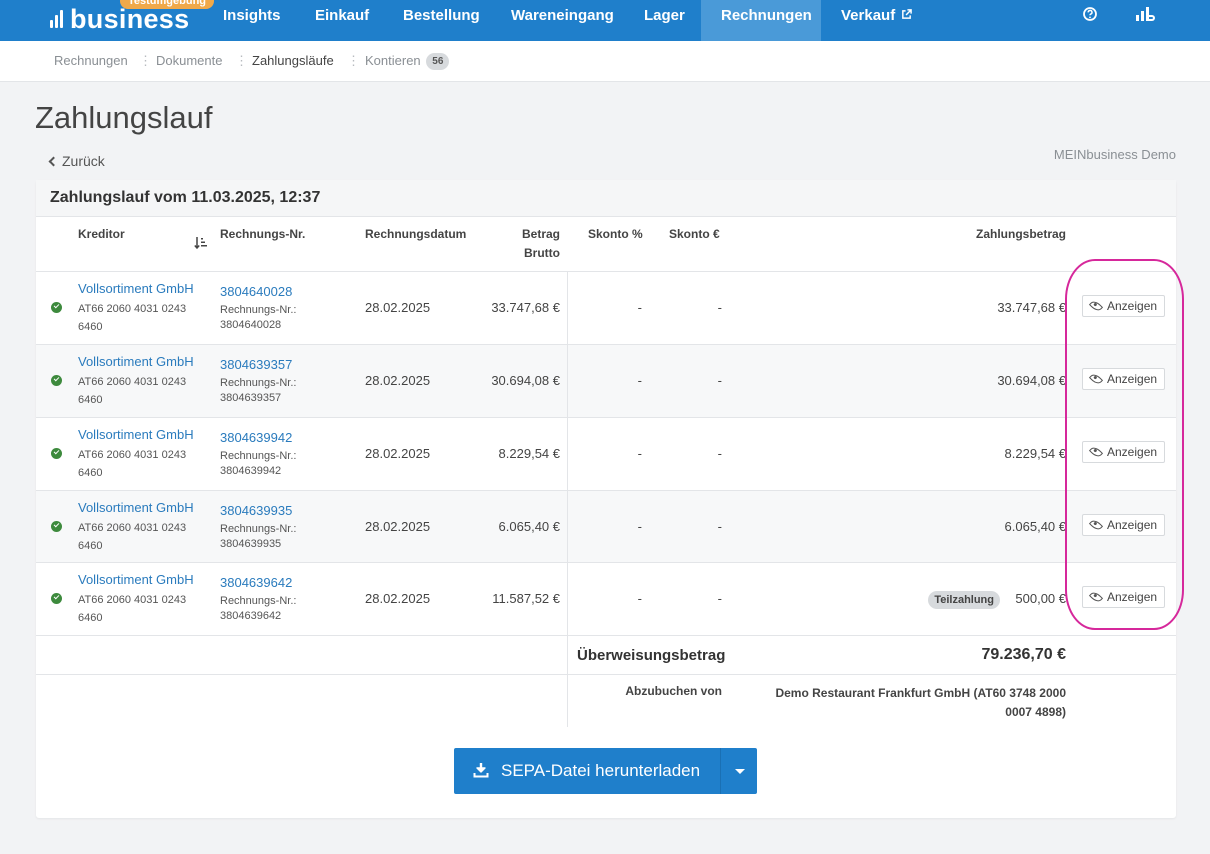 This screenshot has width=1210, height=854. Describe the element at coordinates (1090, 14) in the screenshot. I see `help-circle-icon` at that location.